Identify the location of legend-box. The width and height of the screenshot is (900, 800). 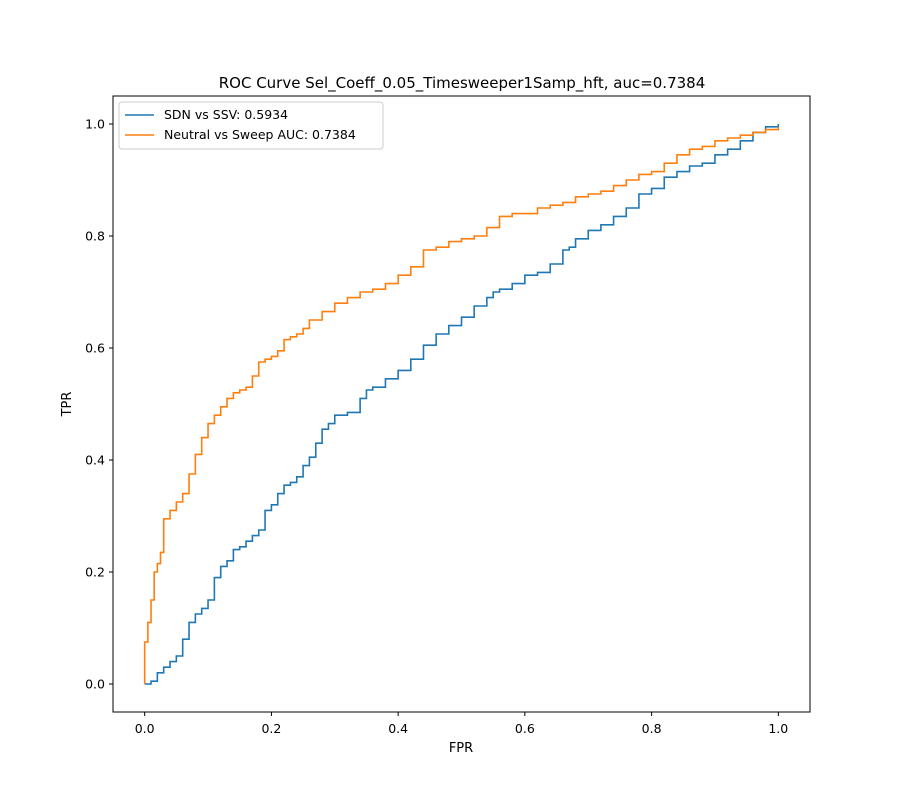
(251, 125).